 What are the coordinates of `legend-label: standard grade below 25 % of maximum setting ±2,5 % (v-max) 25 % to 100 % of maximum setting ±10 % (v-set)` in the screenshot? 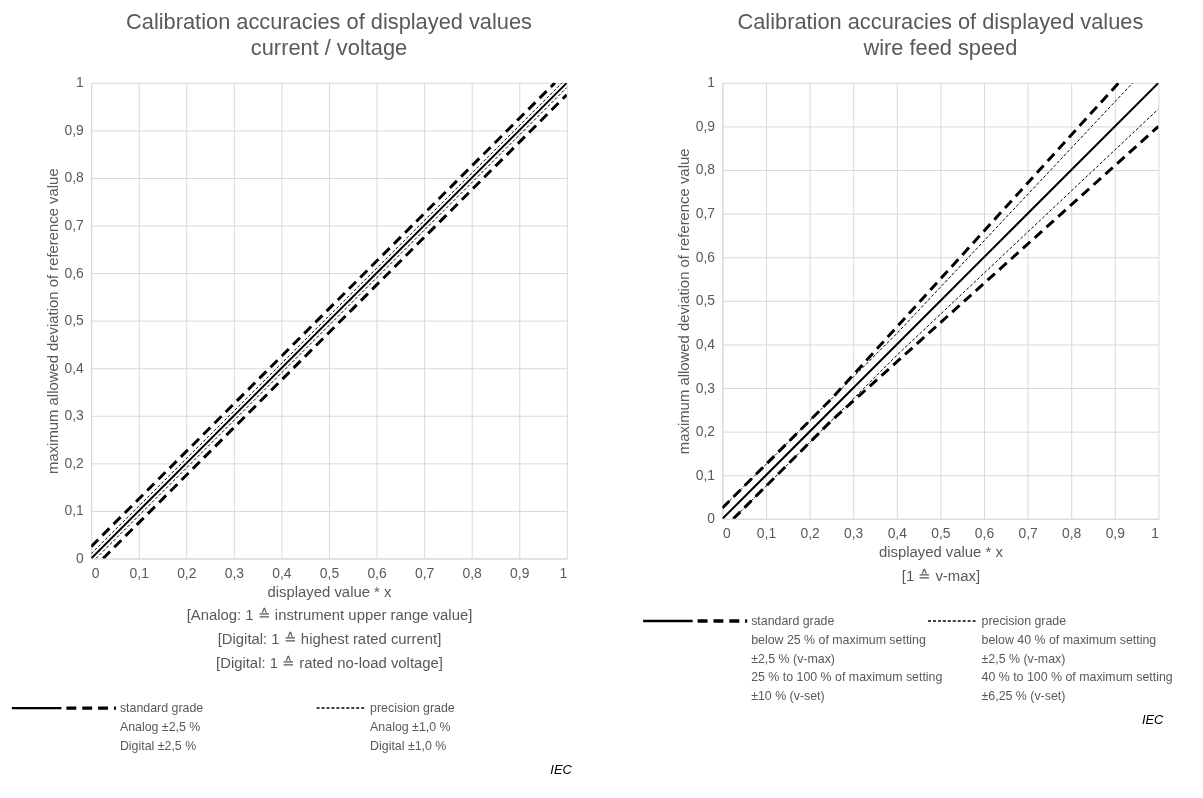 It's located at (847, 658).